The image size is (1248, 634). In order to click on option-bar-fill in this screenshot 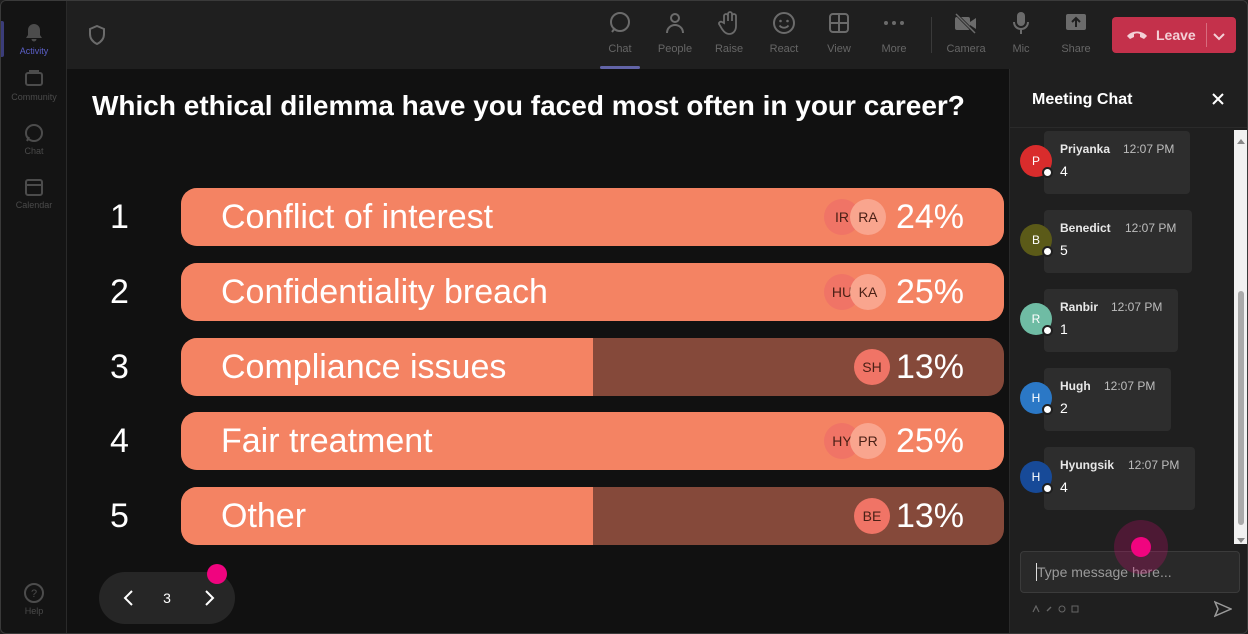, I will do `click(387, 367)`.